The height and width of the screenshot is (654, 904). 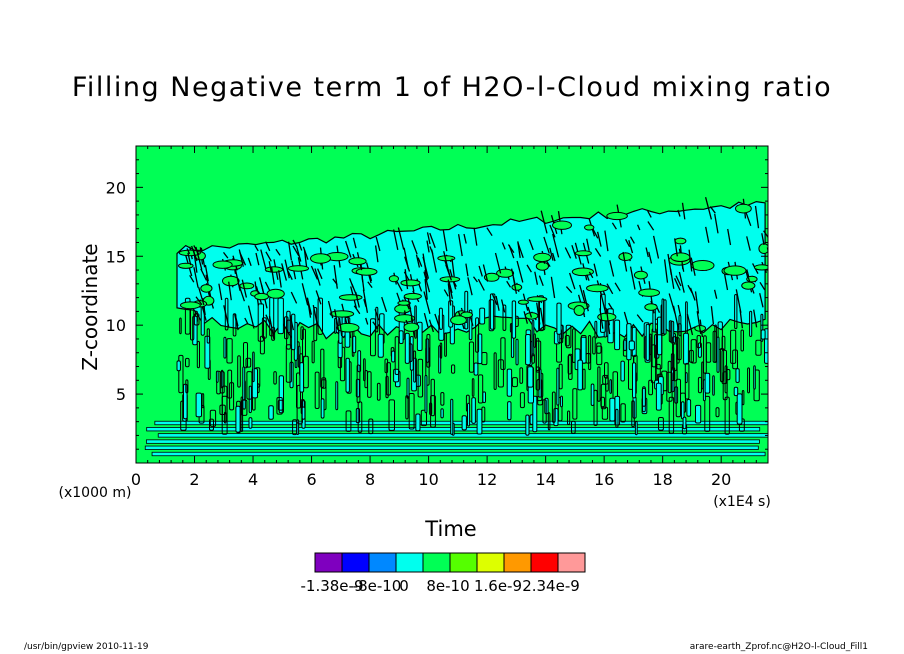 What do you see at coordinates (545, 479) in the screenshot?
I see `x-tick-label: 14` at bounding box center [545, 479].